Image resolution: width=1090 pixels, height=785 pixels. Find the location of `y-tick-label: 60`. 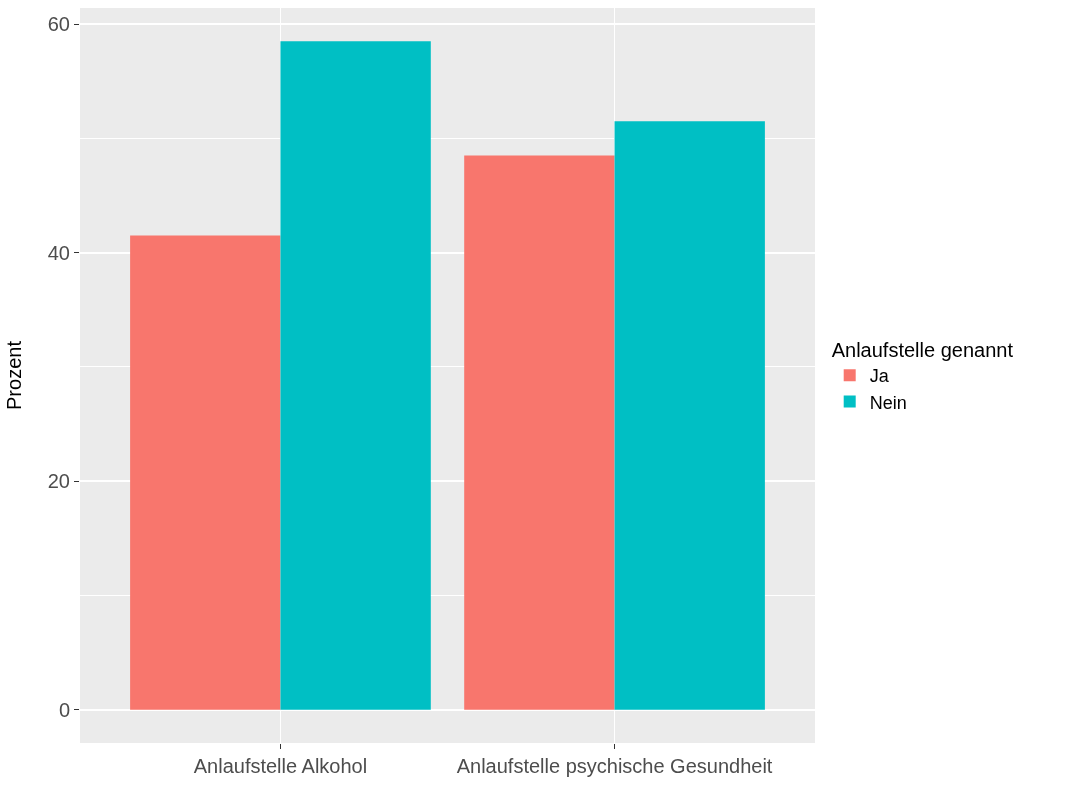

y-tick-label: 60 is located at coordinates (58, 24).